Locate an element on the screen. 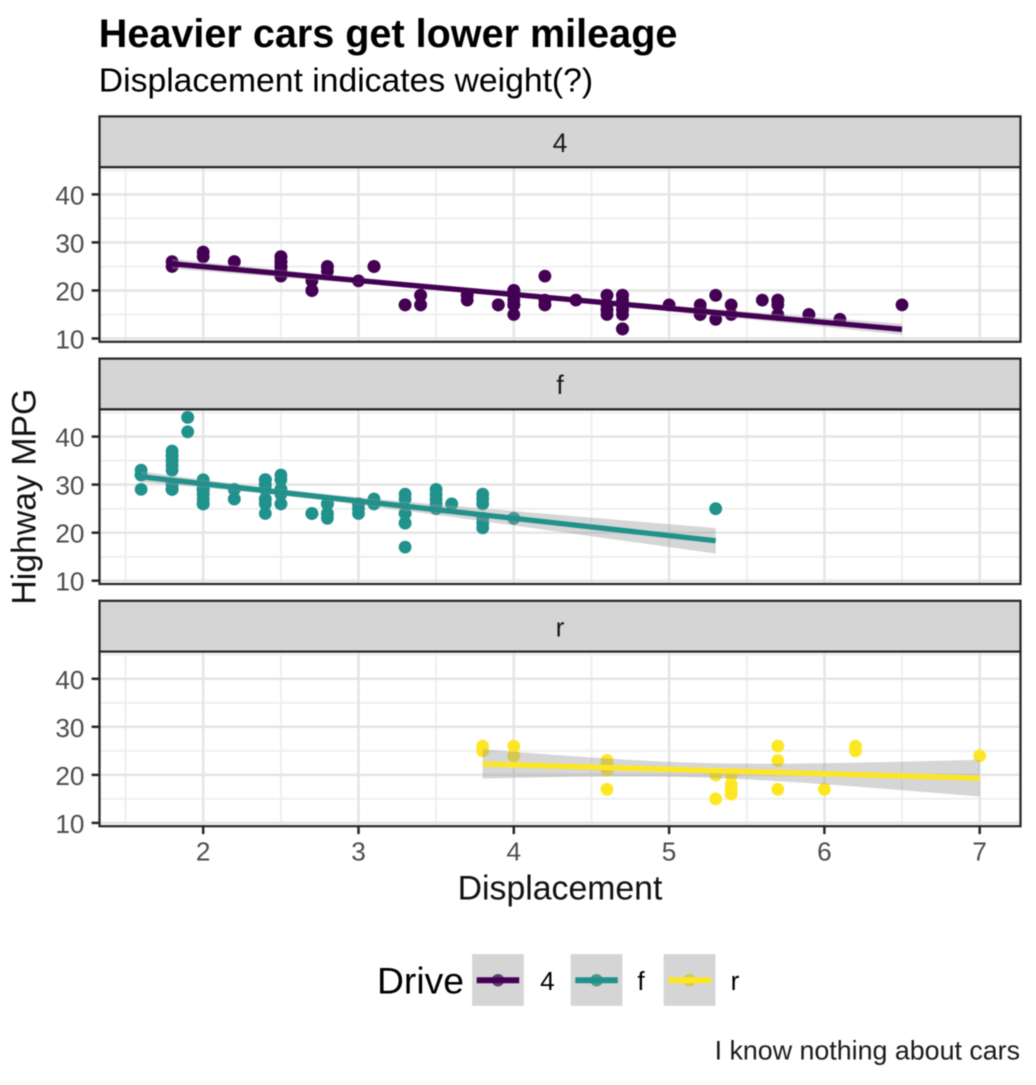 Image resolution: width=1036 pixels, height=1085 pixels. svg-text: Displacement is located at coordinates (560, 889).